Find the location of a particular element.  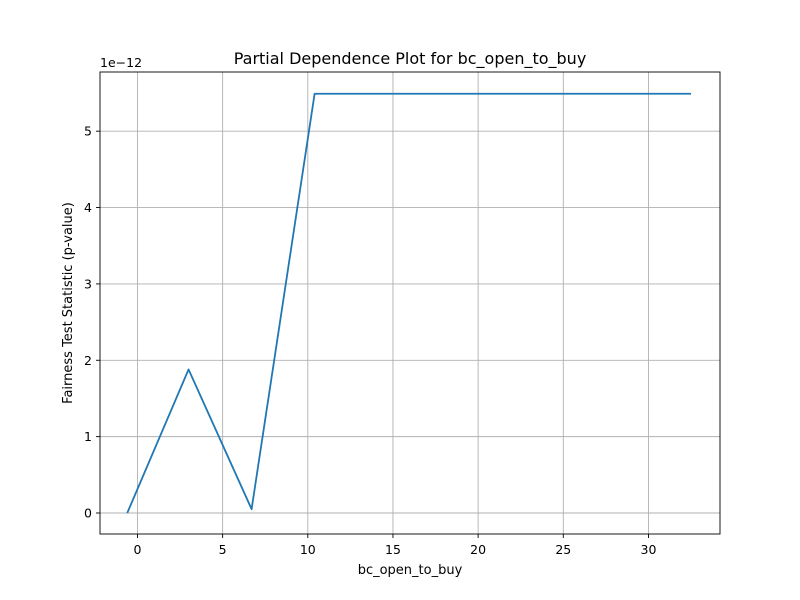

y-tick-label: 1 is located at coordinates (88, 436).